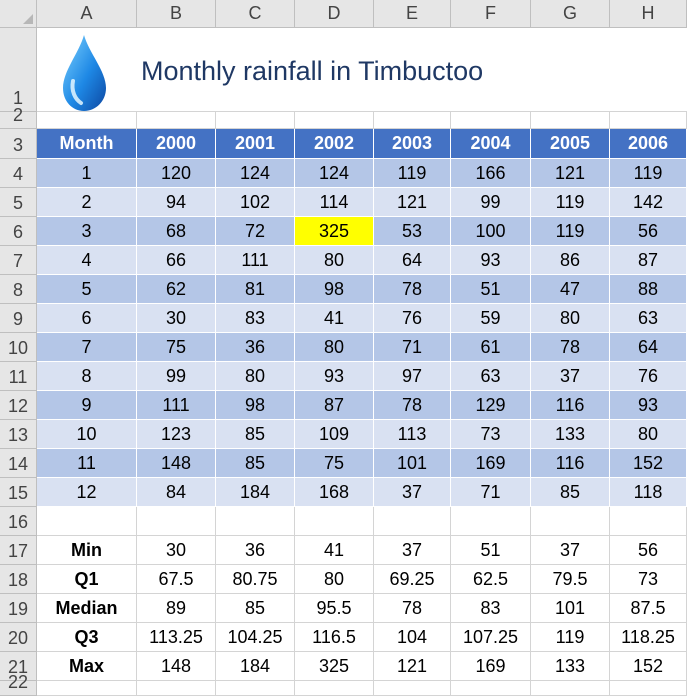 The height and width of the screenshot is (696, 687). Describe the element at coordinates (176, 666) in the screenshot. I see `stat-cell: 148` at that location.